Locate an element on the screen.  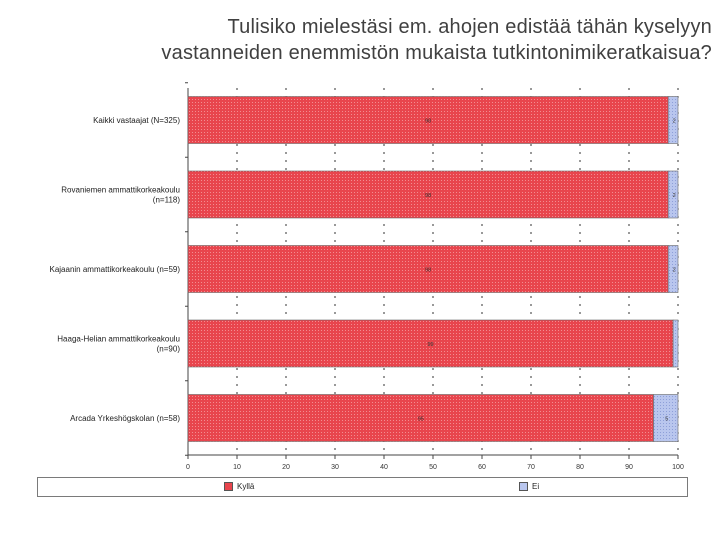
legend-label-ei: Ei is located at coordinates (536, 486).